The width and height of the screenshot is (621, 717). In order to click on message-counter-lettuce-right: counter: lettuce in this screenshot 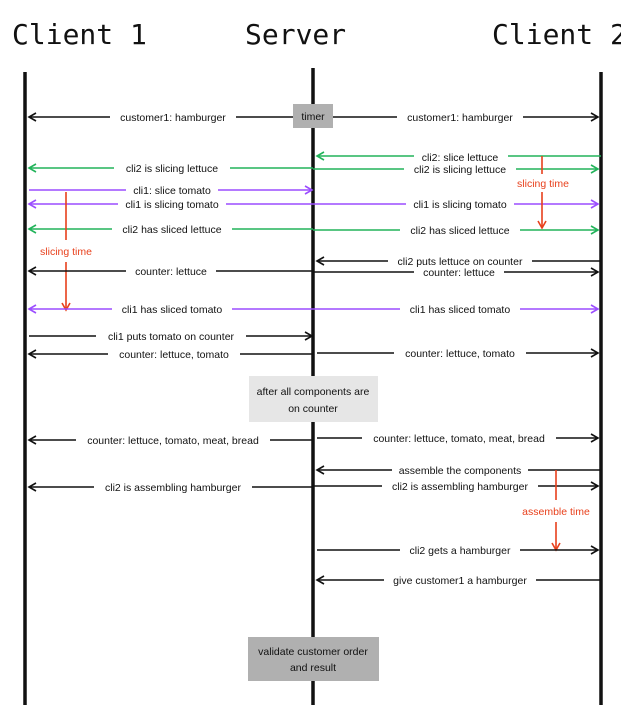, I will do `click(456, 273)`.